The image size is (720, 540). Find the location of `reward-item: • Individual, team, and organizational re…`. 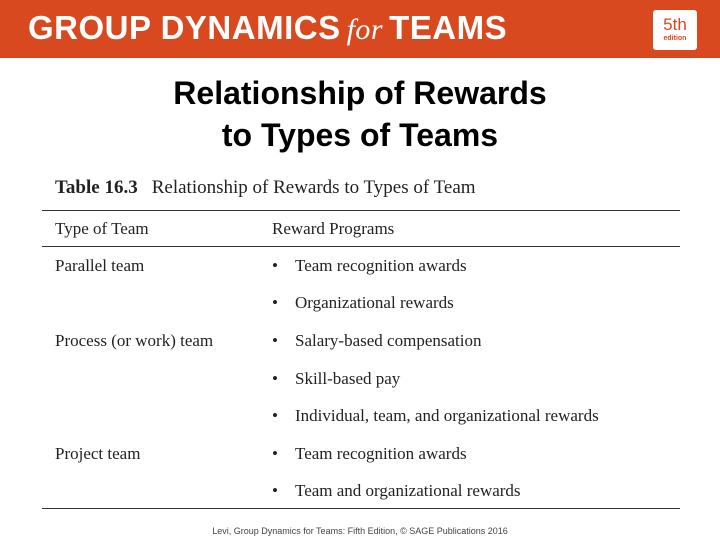

reward-item: • Individual, team, and organizational re… is located at coordinates (435, 416).